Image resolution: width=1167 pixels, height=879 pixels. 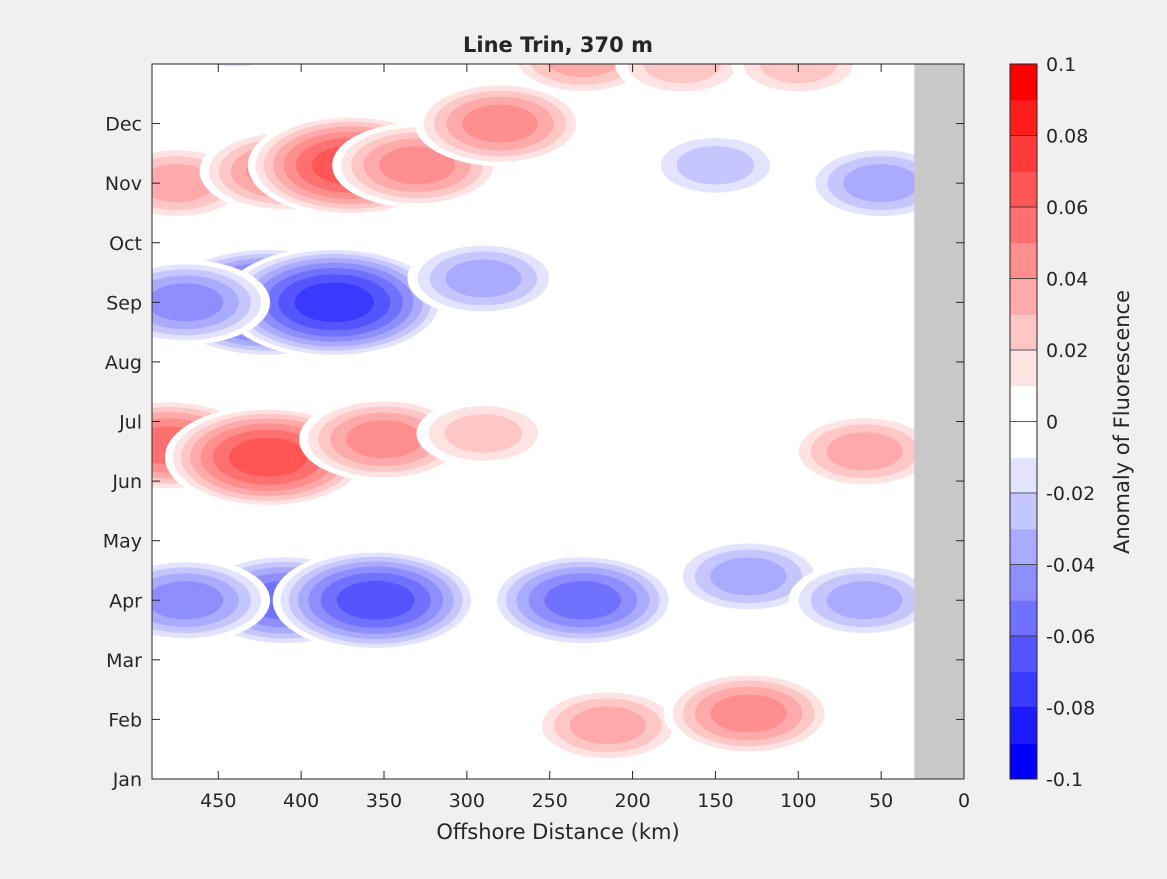 I want to click on y-tick-label: Jan, so click(x=127, y=780).